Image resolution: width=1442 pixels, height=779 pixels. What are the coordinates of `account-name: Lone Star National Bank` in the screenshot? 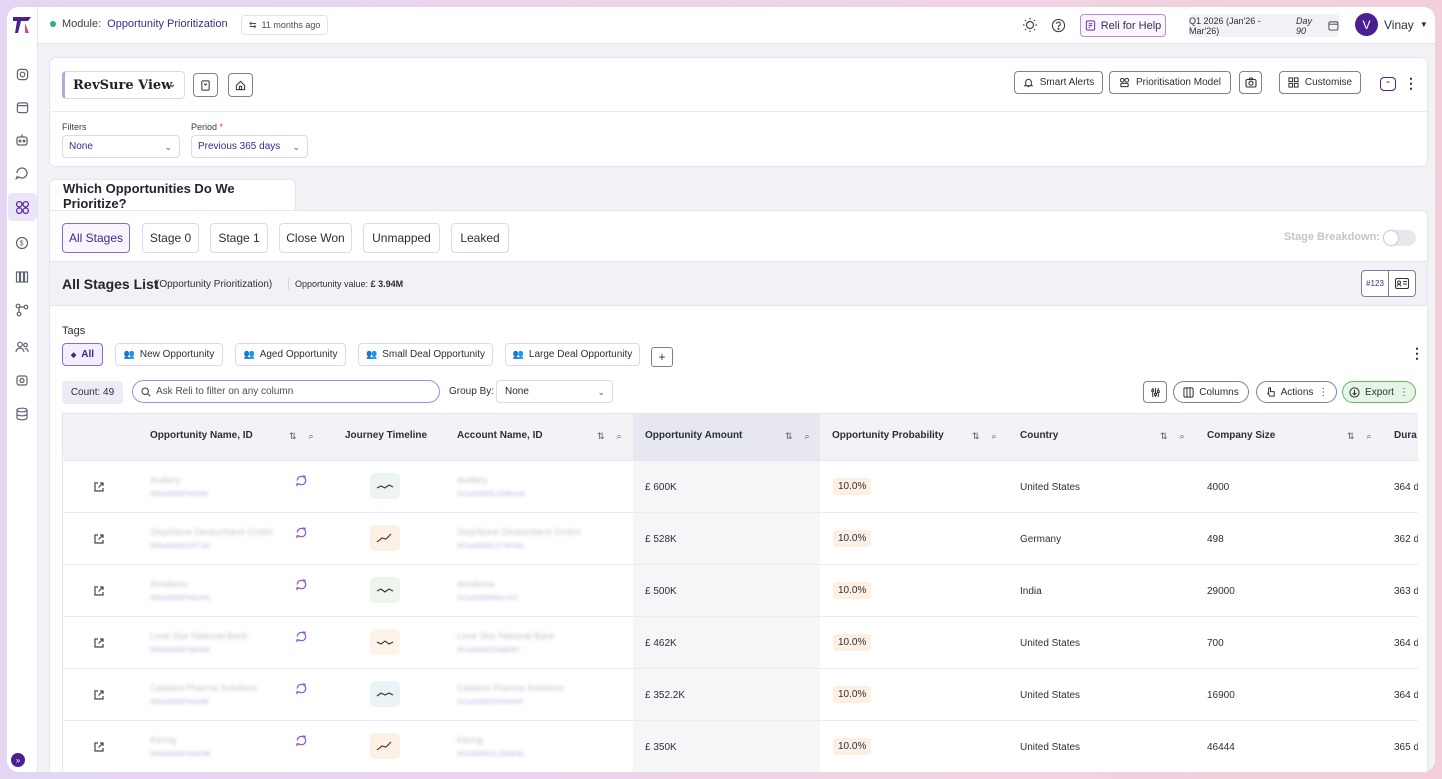 It's located at (506, 636).